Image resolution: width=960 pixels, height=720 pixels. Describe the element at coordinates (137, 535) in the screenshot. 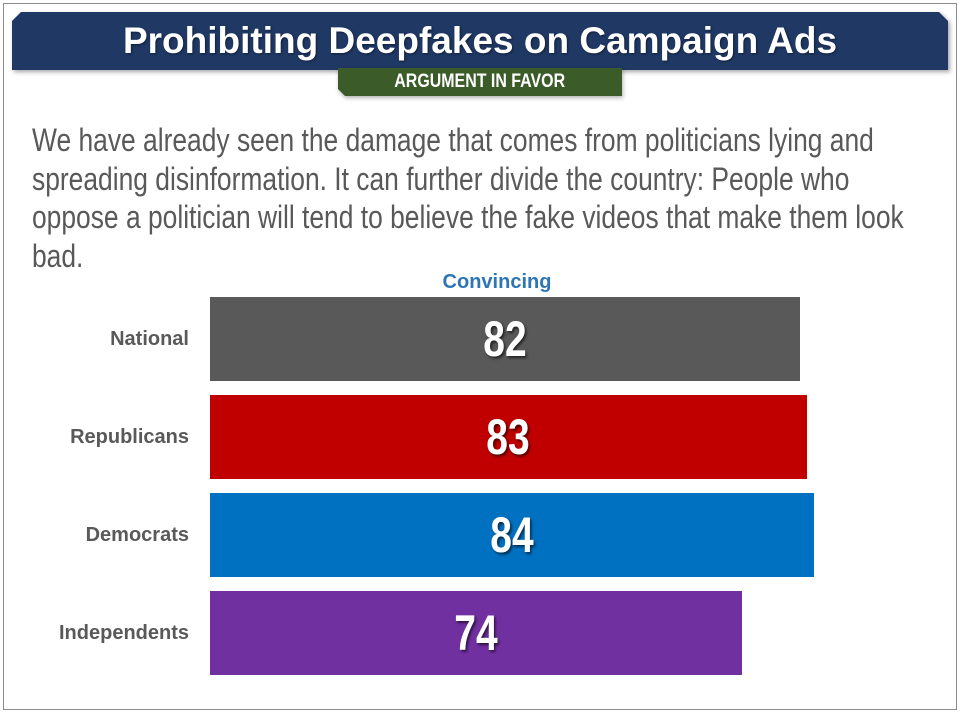

I see `category-label-democrats: Democrats` at that location.